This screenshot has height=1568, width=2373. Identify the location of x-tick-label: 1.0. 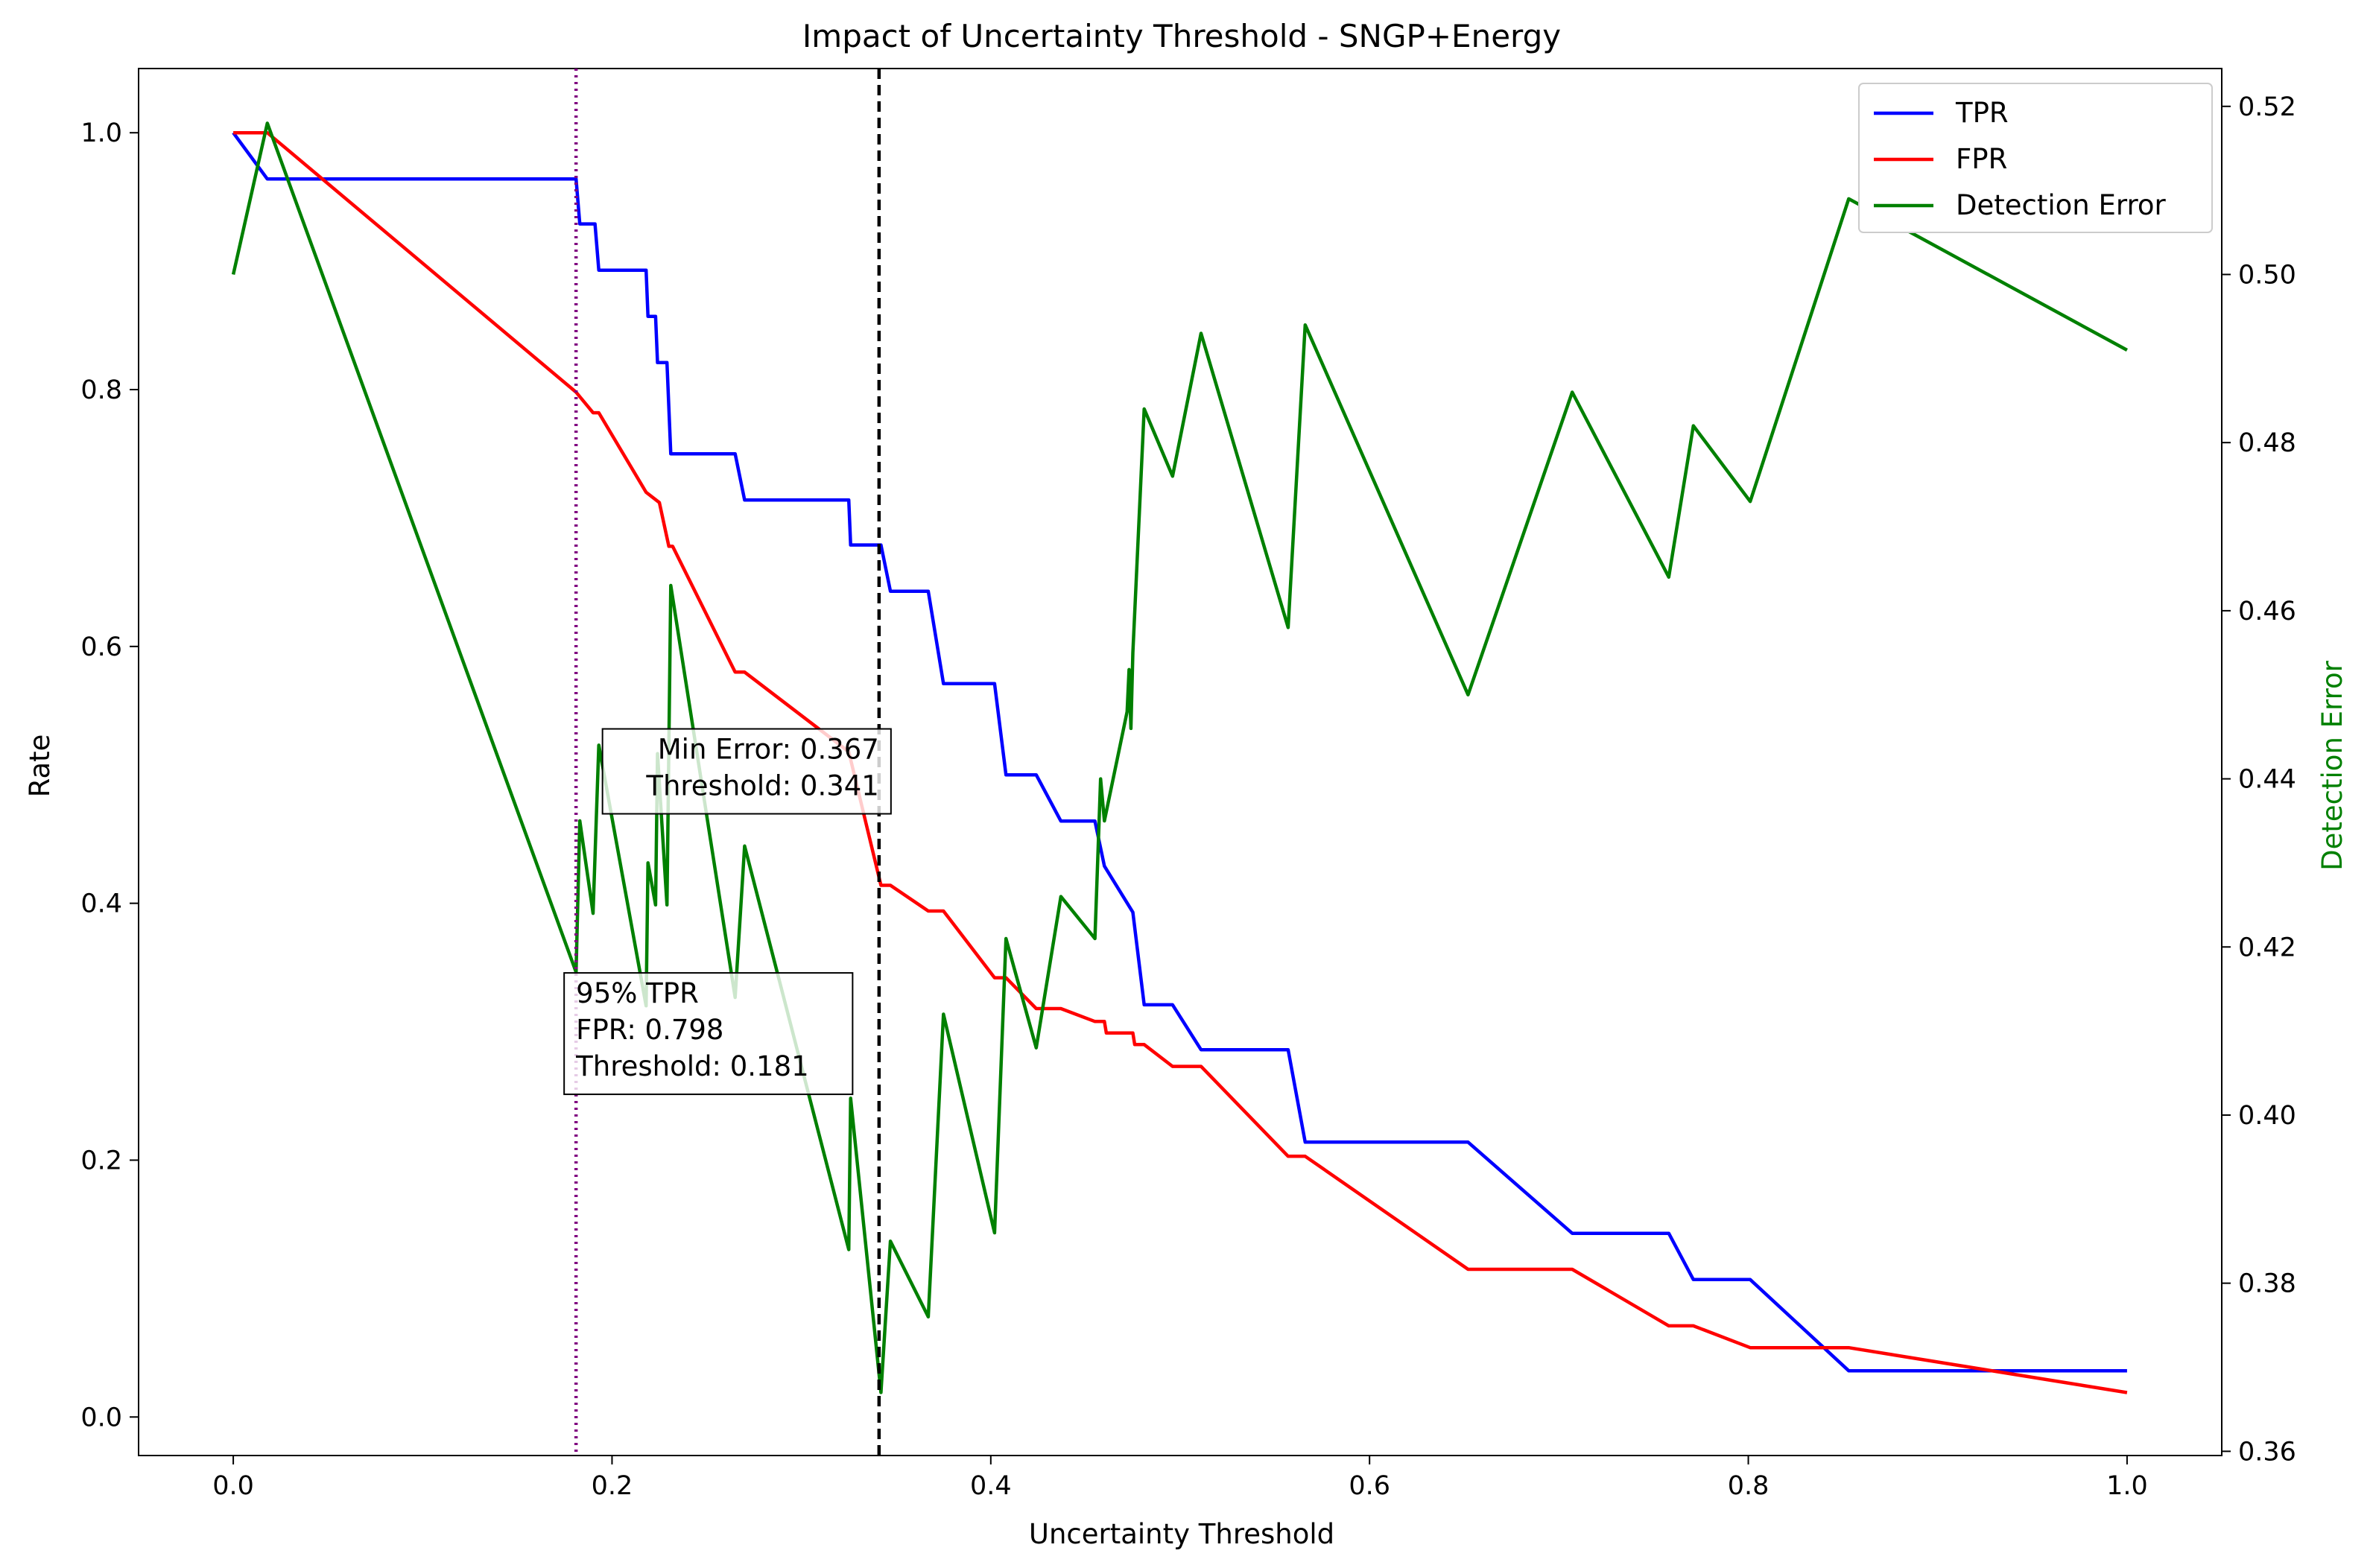
(2127, 1486).